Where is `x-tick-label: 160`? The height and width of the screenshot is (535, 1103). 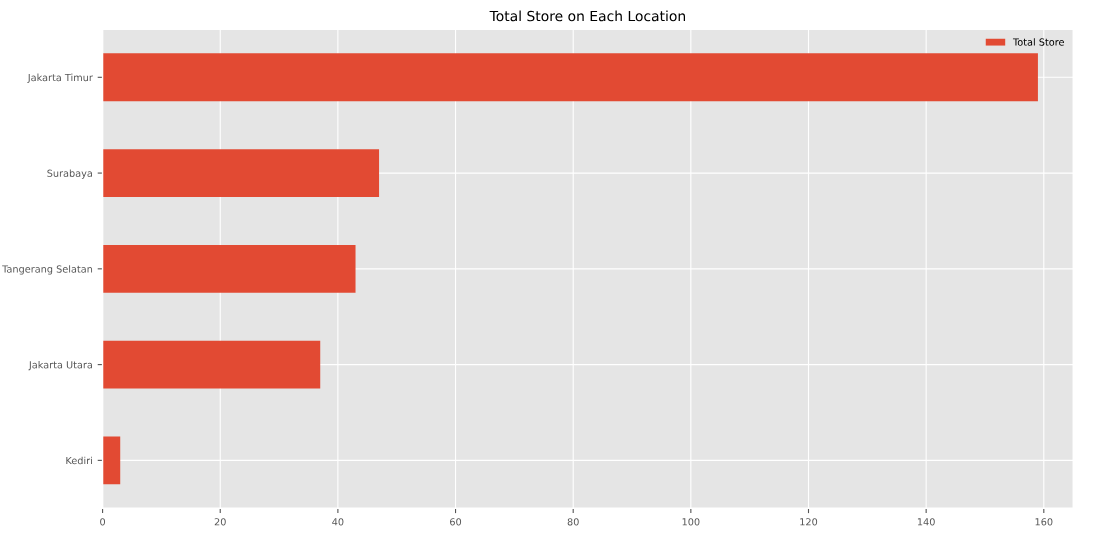 x-tick-label: 160 is located at coordinates (1044, 522).